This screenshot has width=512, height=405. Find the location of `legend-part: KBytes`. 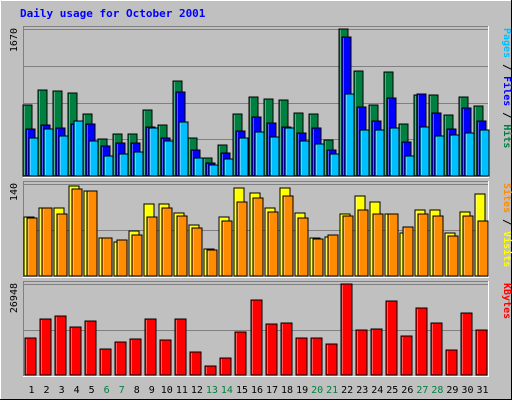

legend-part: KBytes is located at coordinates (506, 301).